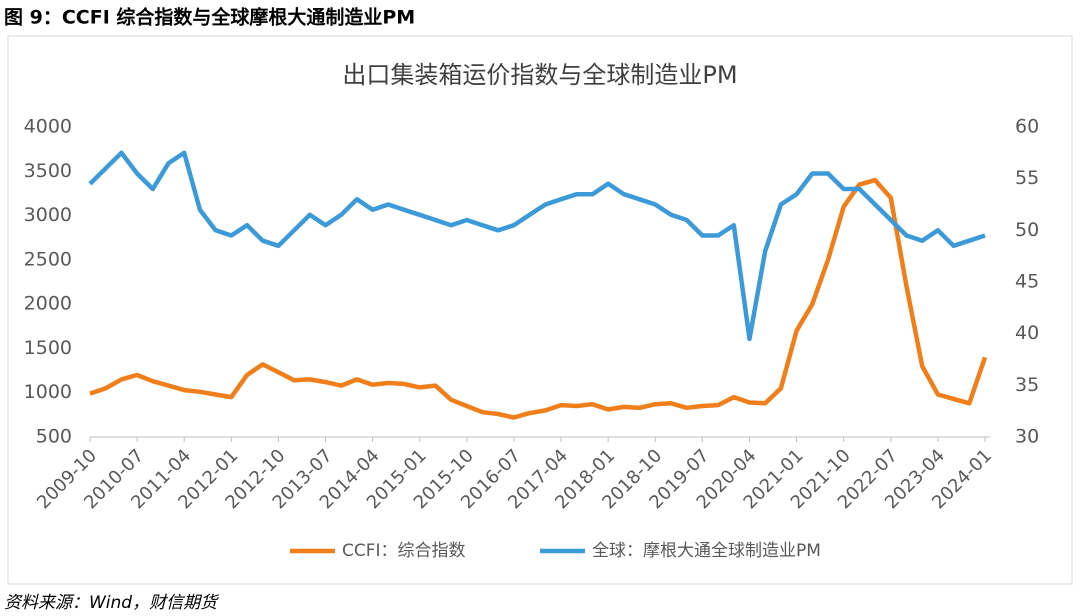  Describe the element at coordinates (1027, 333) in the screenshot. I see `y2-tick-label: 40` at that location.